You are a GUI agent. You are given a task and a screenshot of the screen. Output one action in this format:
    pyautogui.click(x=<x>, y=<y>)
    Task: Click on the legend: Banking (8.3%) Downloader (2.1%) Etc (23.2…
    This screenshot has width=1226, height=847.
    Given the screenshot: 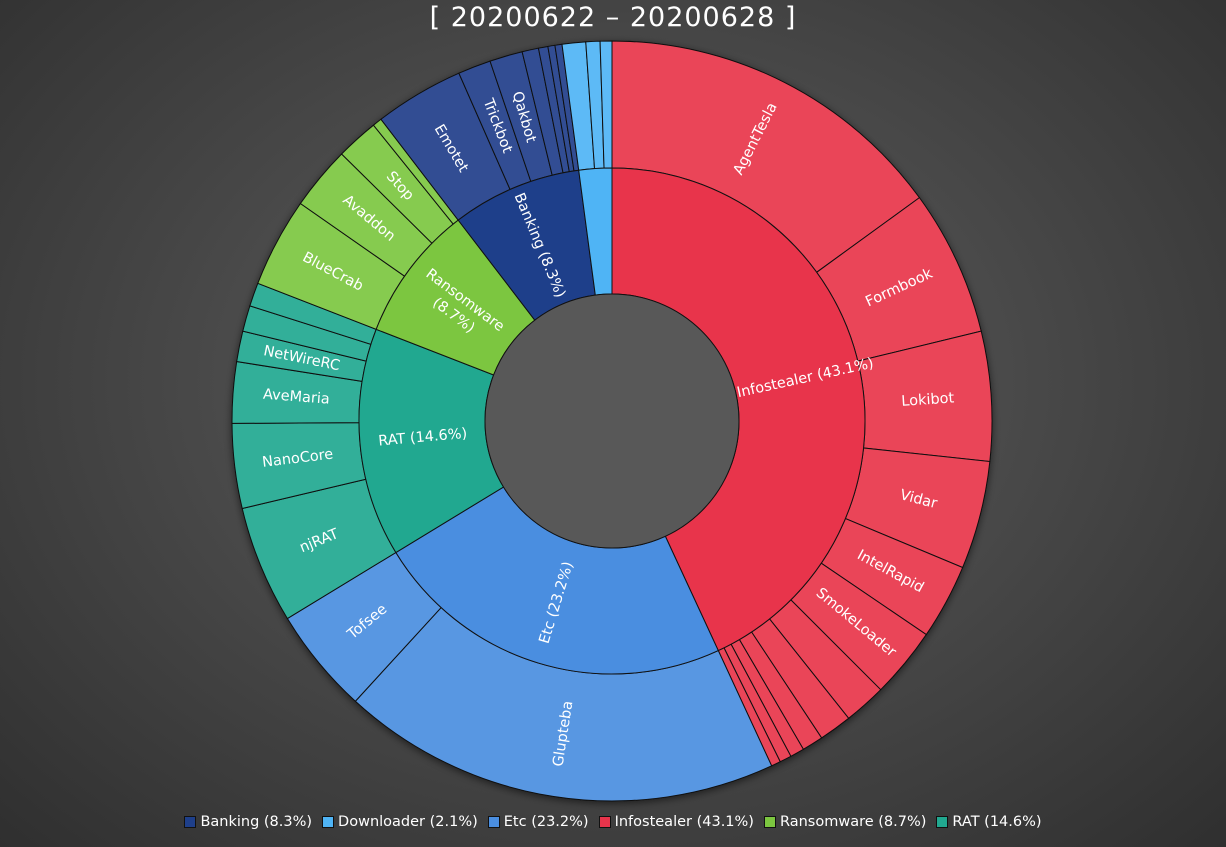 What is the action you would take?
    pyautogui.click(x=613, y=822)
    